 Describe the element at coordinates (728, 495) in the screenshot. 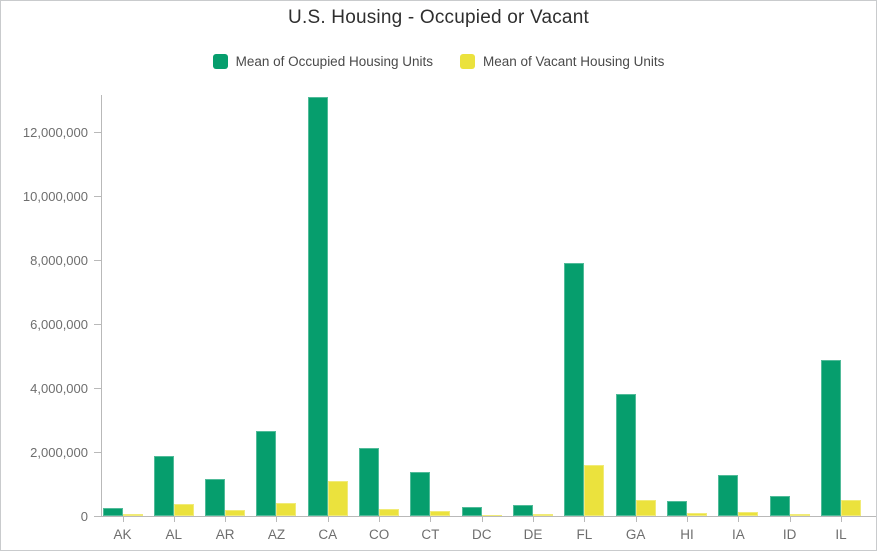

I see `bar-occupied-IA` at that location.